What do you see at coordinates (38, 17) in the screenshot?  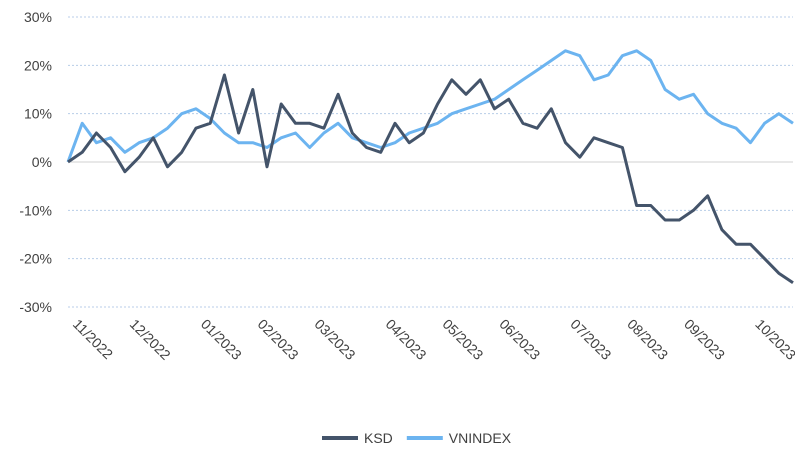 I see `y-tick-label: 30%` at bounding box center [38, 17].